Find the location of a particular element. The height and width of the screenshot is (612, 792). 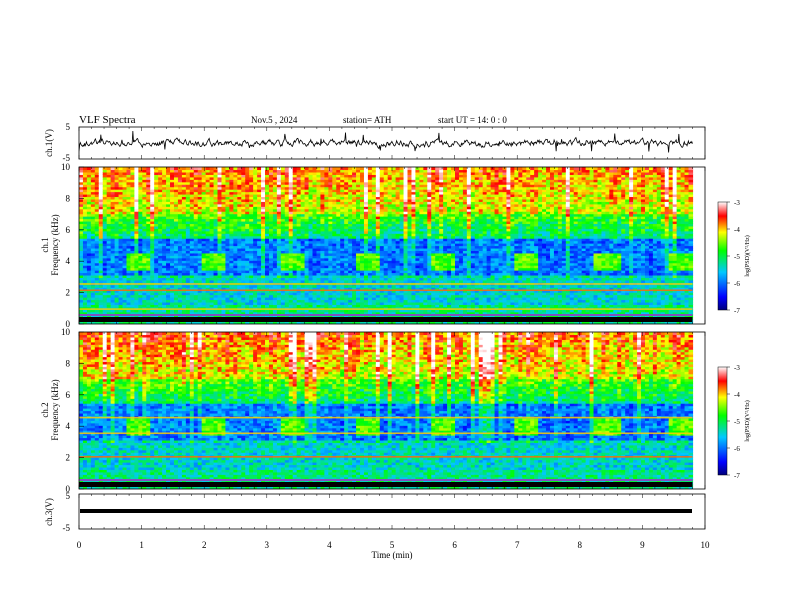

ch2-cbar-tick-m7: -7 is located at coordinates (737, 476).